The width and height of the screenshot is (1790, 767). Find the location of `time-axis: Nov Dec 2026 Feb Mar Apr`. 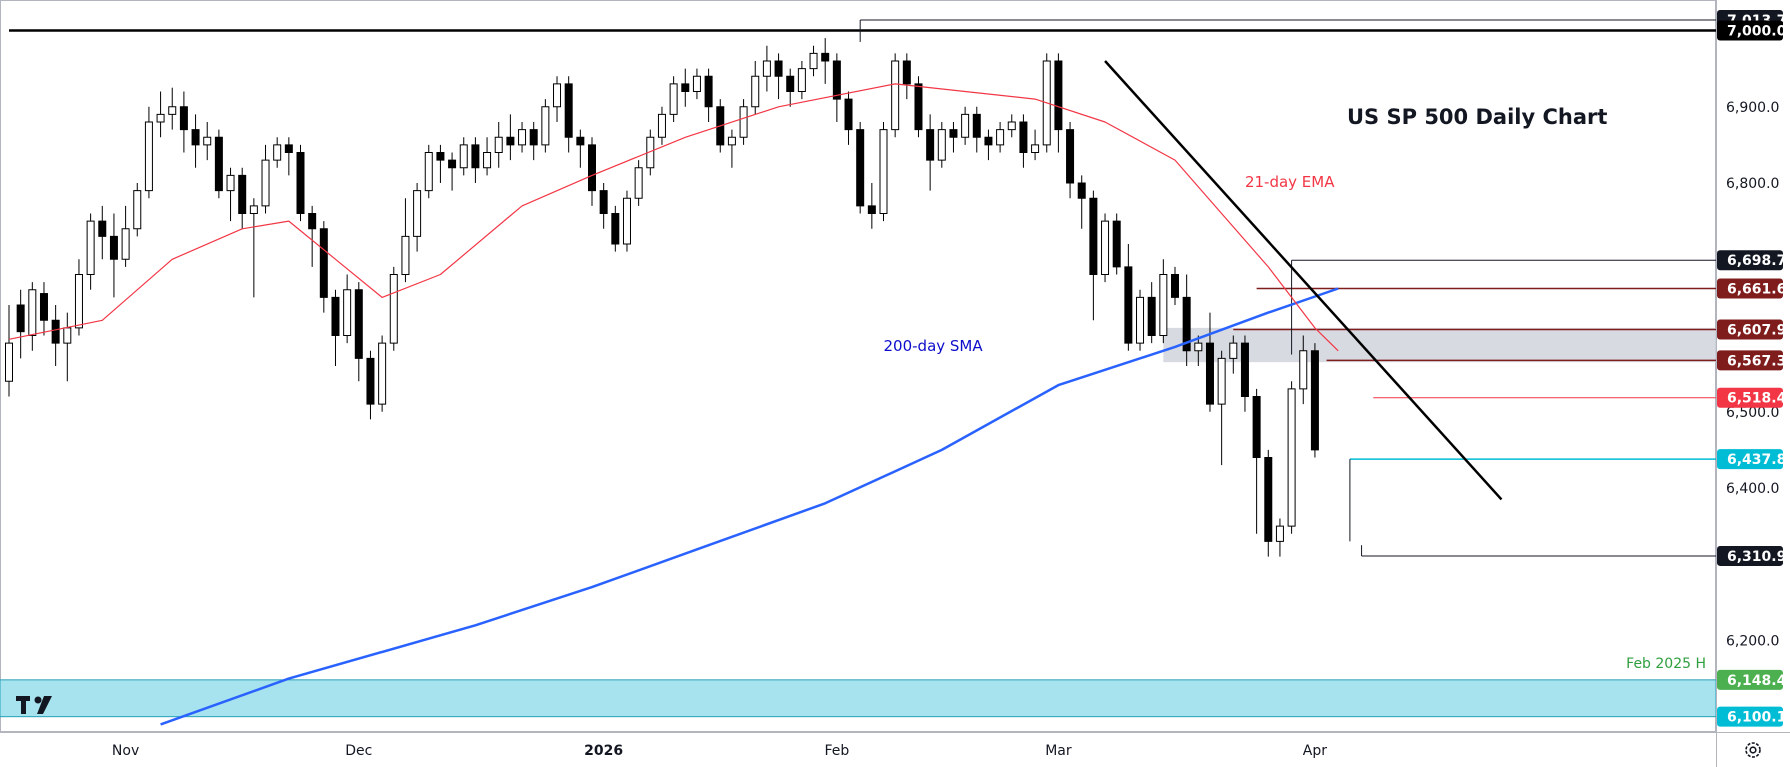

time-axis: Nov Dec 2026 Feb Mar Apr is located at coordinates (895, 749).